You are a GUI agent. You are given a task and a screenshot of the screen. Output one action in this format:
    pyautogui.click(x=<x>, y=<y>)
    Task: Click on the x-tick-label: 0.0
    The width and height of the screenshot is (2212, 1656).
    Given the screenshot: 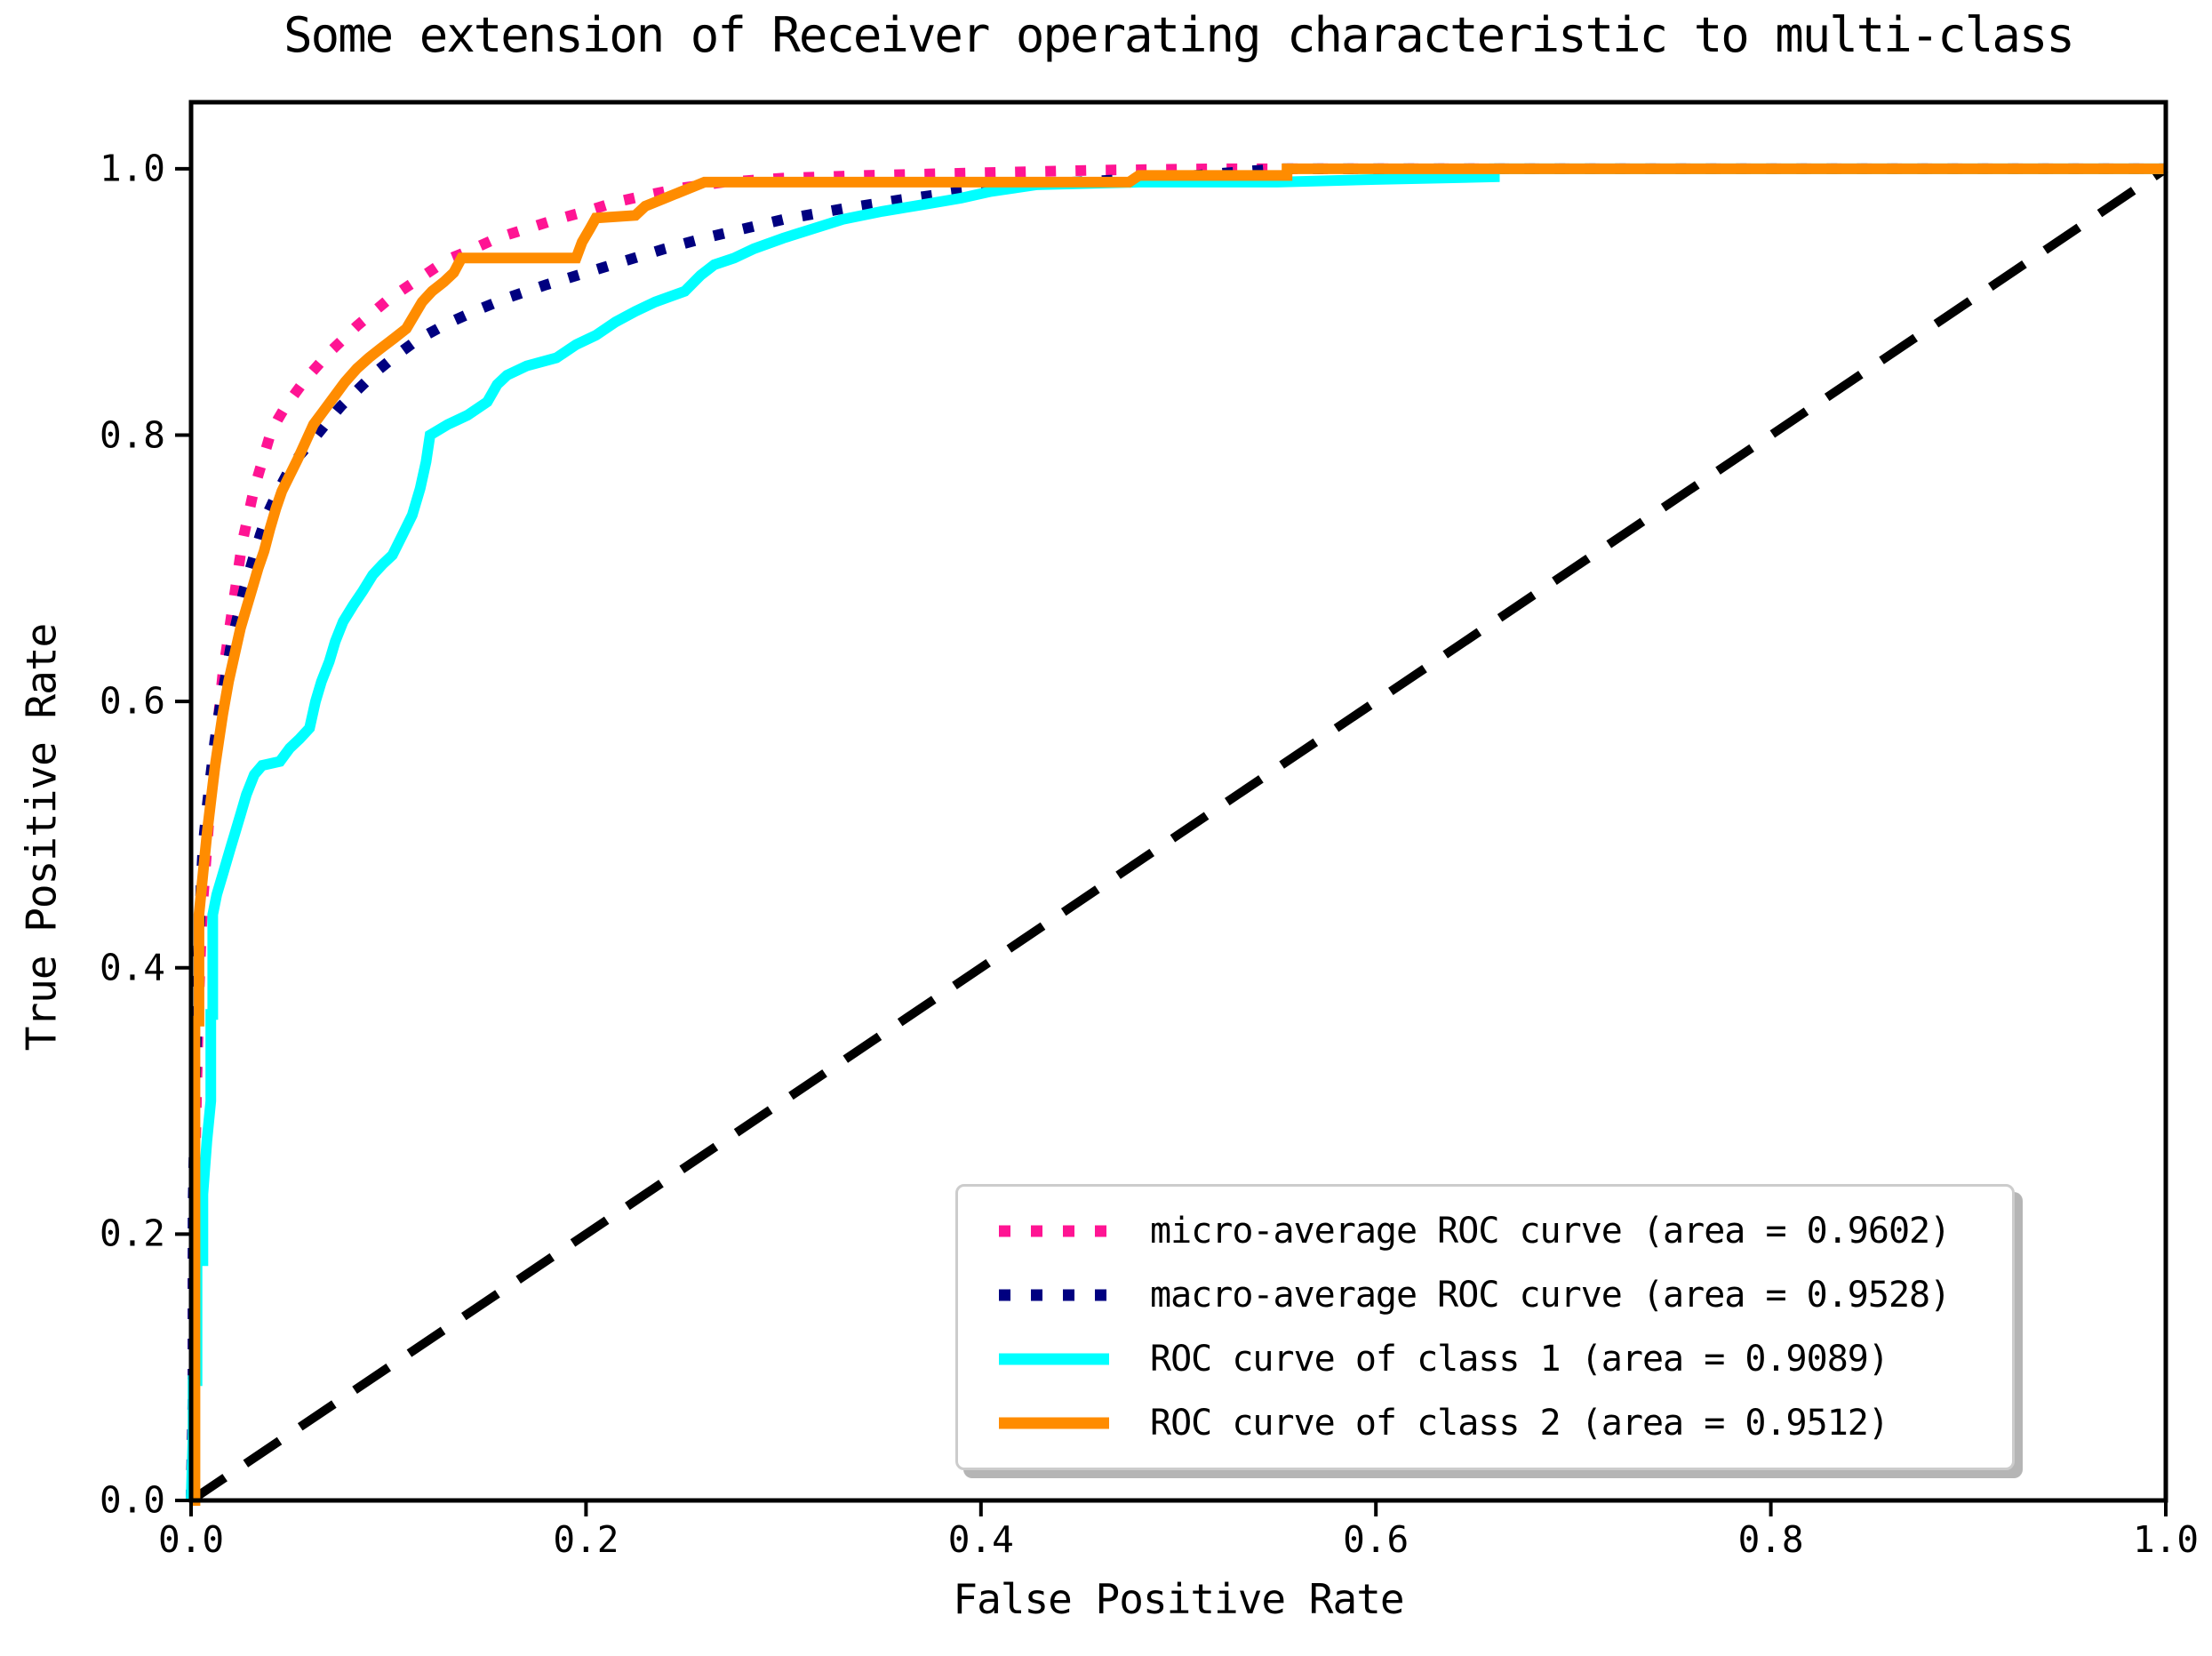 What is the action you would take?
    pyautogui.click(x=191, y=1539)
    